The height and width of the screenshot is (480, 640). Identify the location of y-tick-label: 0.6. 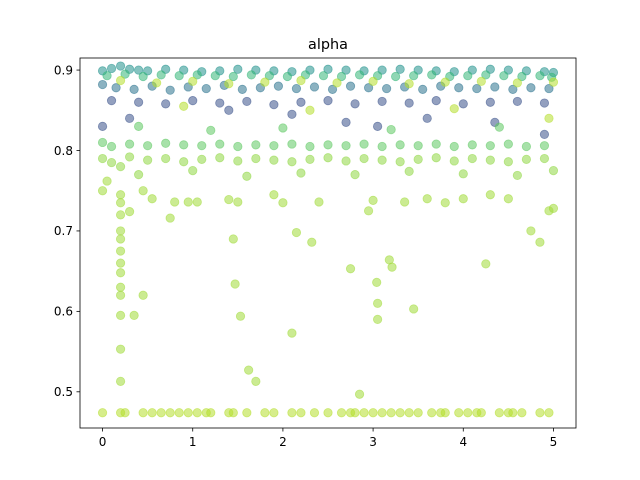
(63, 312).